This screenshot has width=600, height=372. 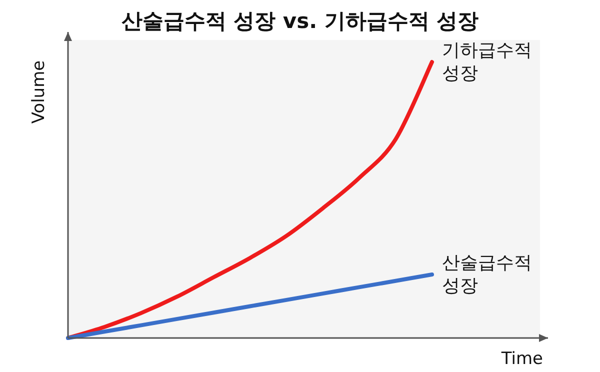 I want to click on x-axis-title: Time, so click(x=521, y=359).